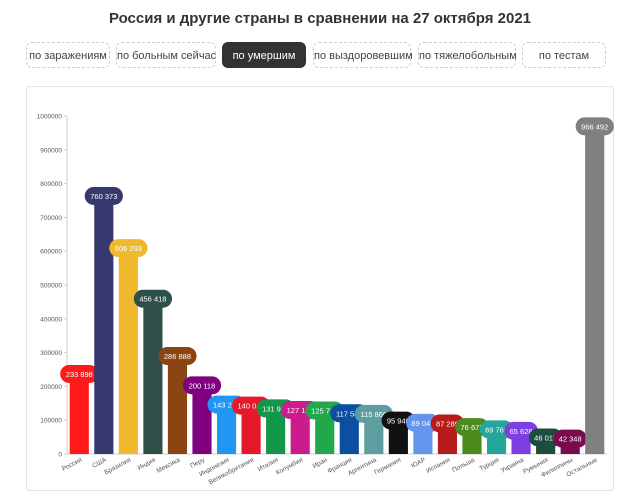 This screenshot has width=640, height=496. I want to click on data-label: 115 866, so click(374, 414).